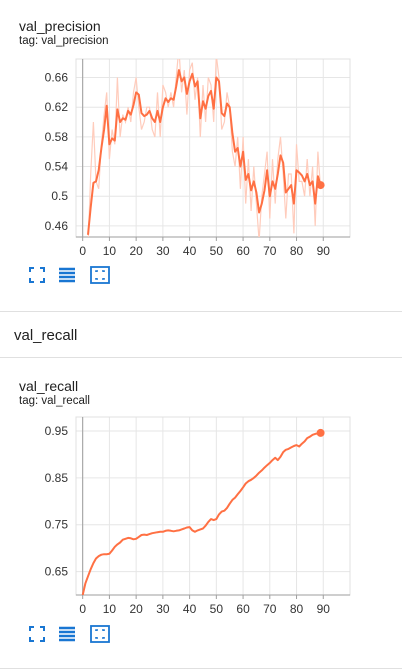 Image resolution: width=402 pixels, height=671 pixels. Describe the element at coordinates (57, 107) in the screenshot. I see `y-tick-label: 0.62` at that location.